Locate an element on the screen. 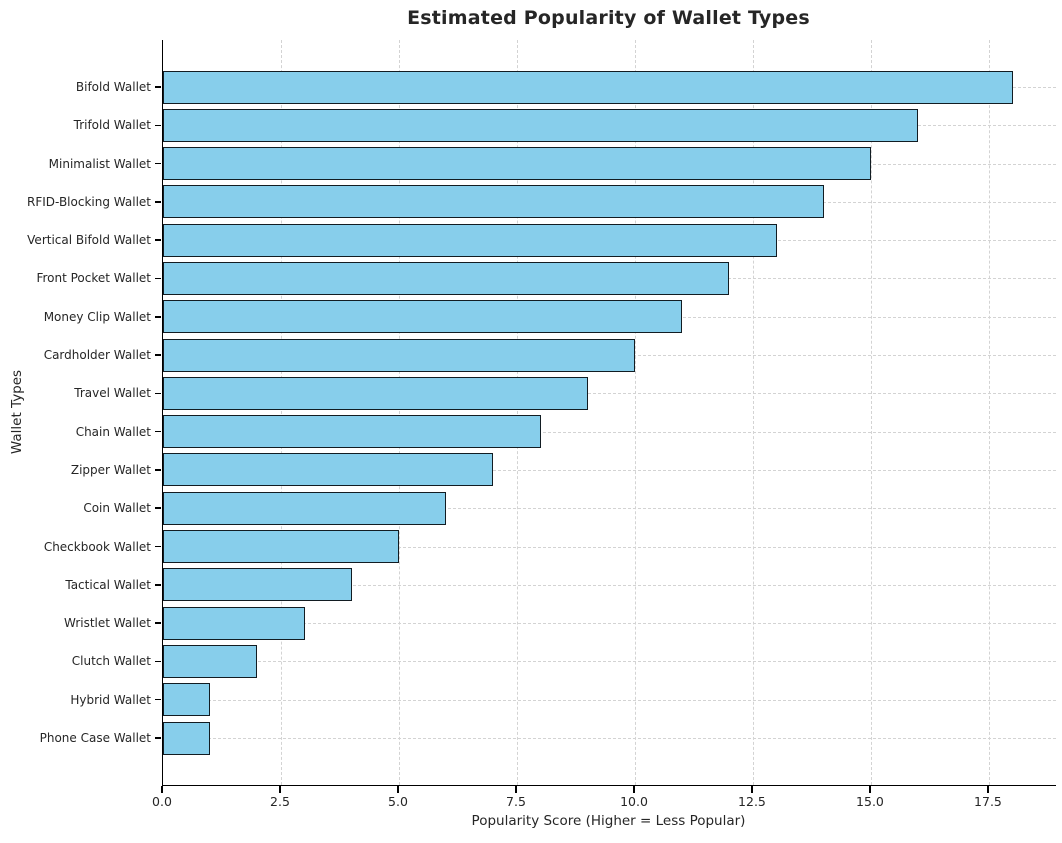 This screenshot has height=843, width=1062. category-label: Zipper Wallet is located at coordinates (110, 469).